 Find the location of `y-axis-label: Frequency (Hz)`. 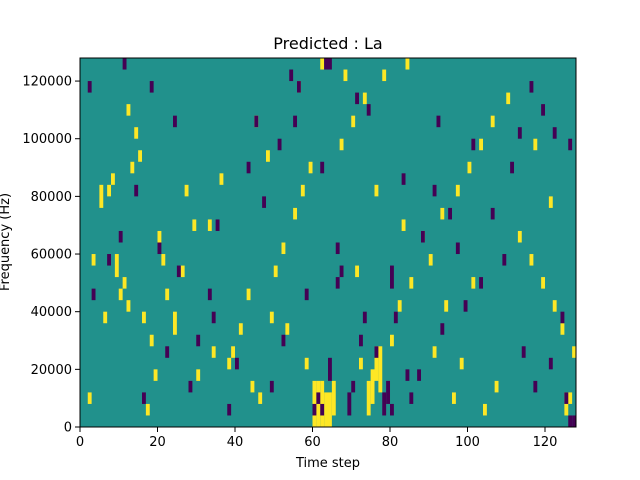

y-axis-label: Frequency (Hz) is located at coordinates (6, 242).